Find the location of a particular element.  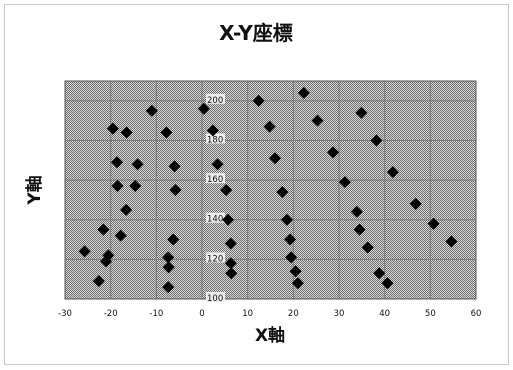

y-tick-label: 200 is located at coordinates (215, 101).